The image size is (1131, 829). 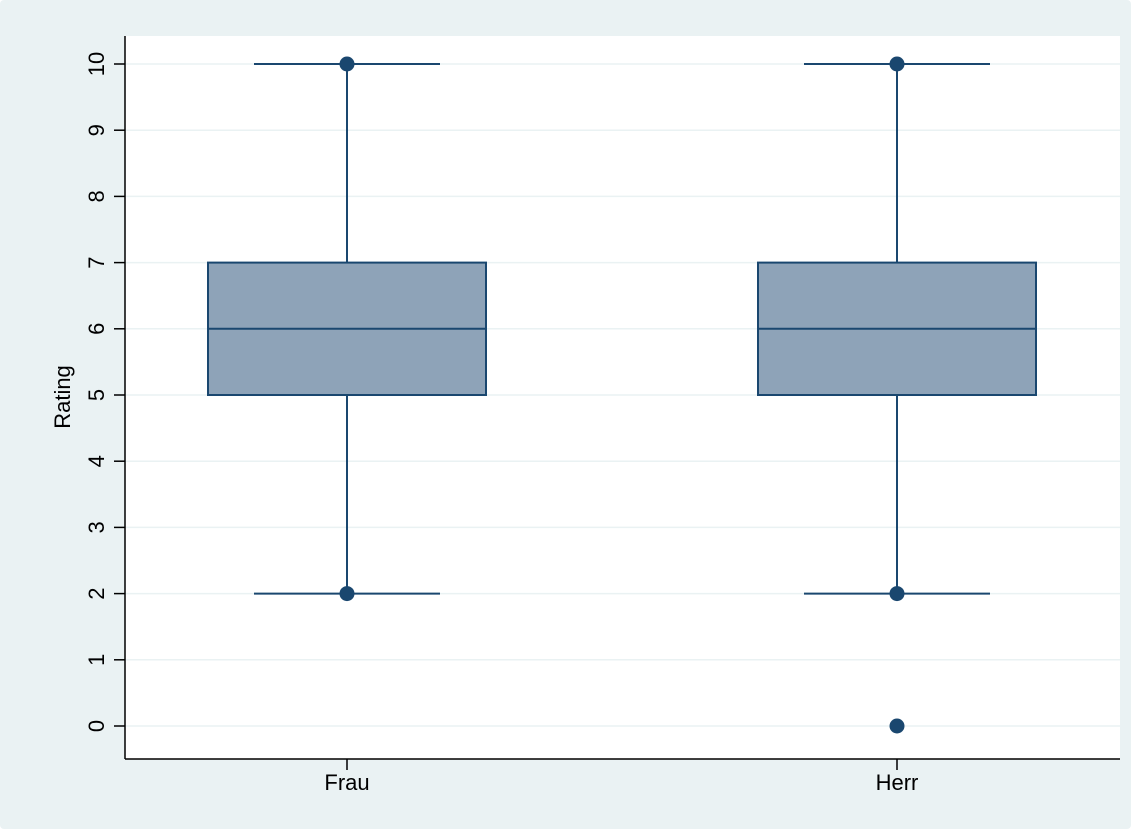 What do you see at coordinates (96, 329) in the screenshot?
I see `y-tick-label: 6` at bounding box center [96, 329].